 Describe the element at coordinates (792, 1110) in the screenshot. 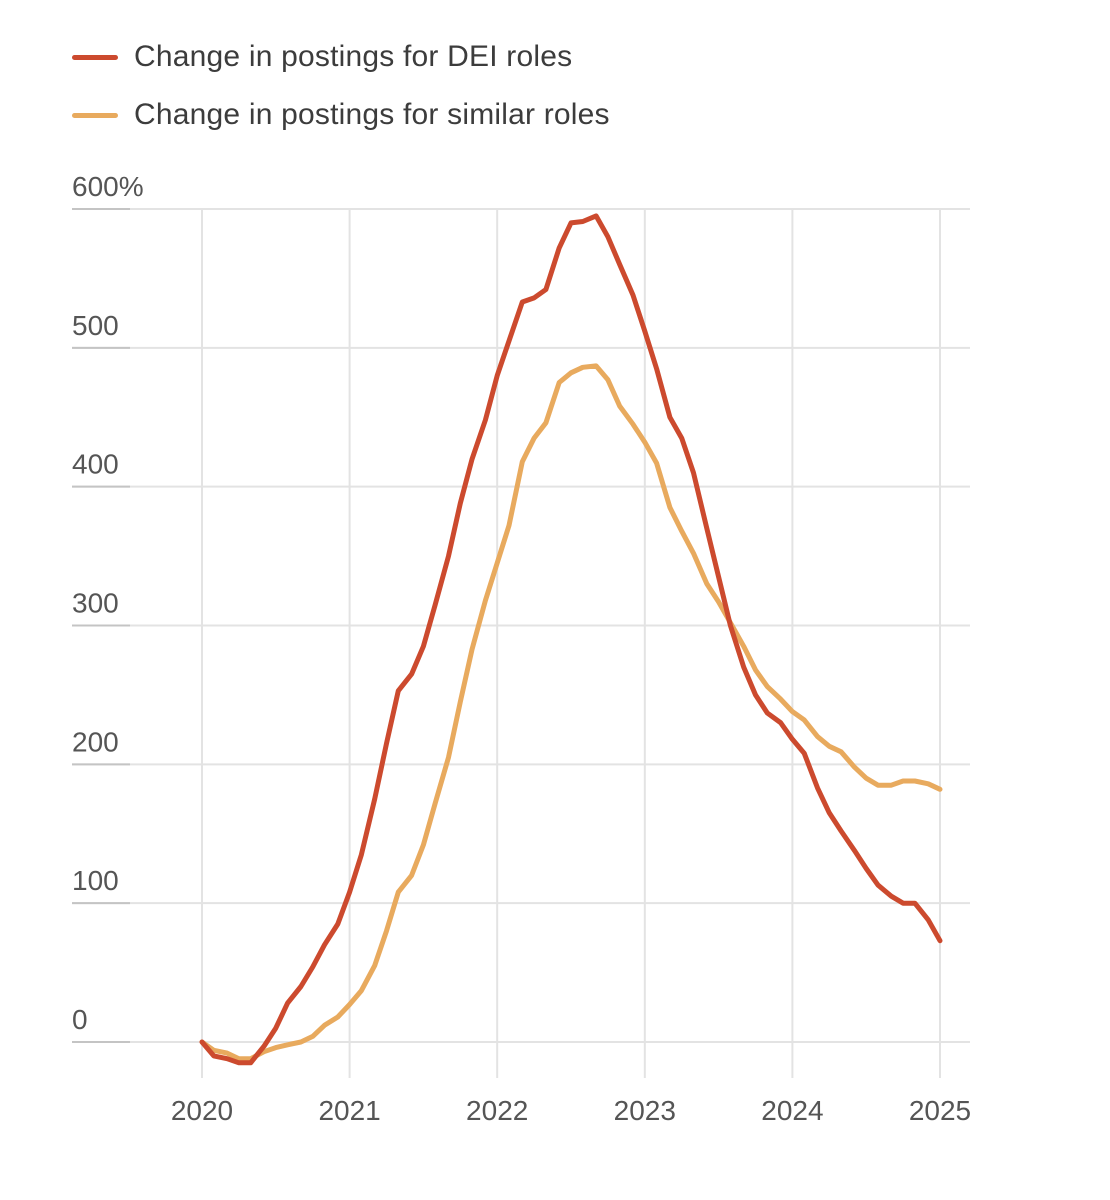

I see `x-tick-label: 2024` at that location.